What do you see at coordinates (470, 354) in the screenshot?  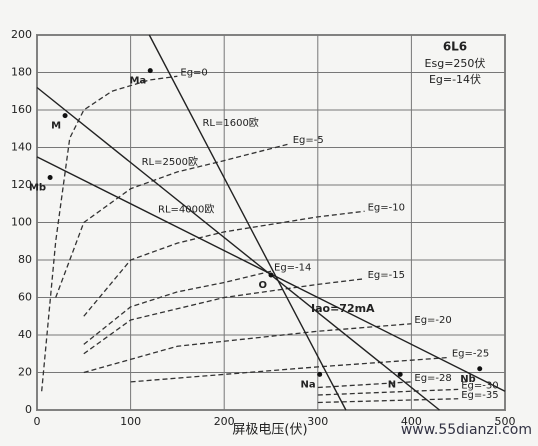 I see `curve-label: Eg=-25` at bounding box center [470, 354].